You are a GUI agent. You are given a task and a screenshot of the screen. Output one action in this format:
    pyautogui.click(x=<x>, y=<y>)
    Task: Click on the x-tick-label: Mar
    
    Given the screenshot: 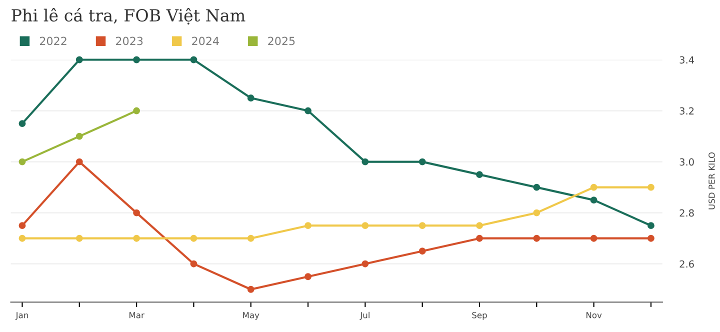 What is the action you would take?
    pyautogui.click(x=137, y=315)
    